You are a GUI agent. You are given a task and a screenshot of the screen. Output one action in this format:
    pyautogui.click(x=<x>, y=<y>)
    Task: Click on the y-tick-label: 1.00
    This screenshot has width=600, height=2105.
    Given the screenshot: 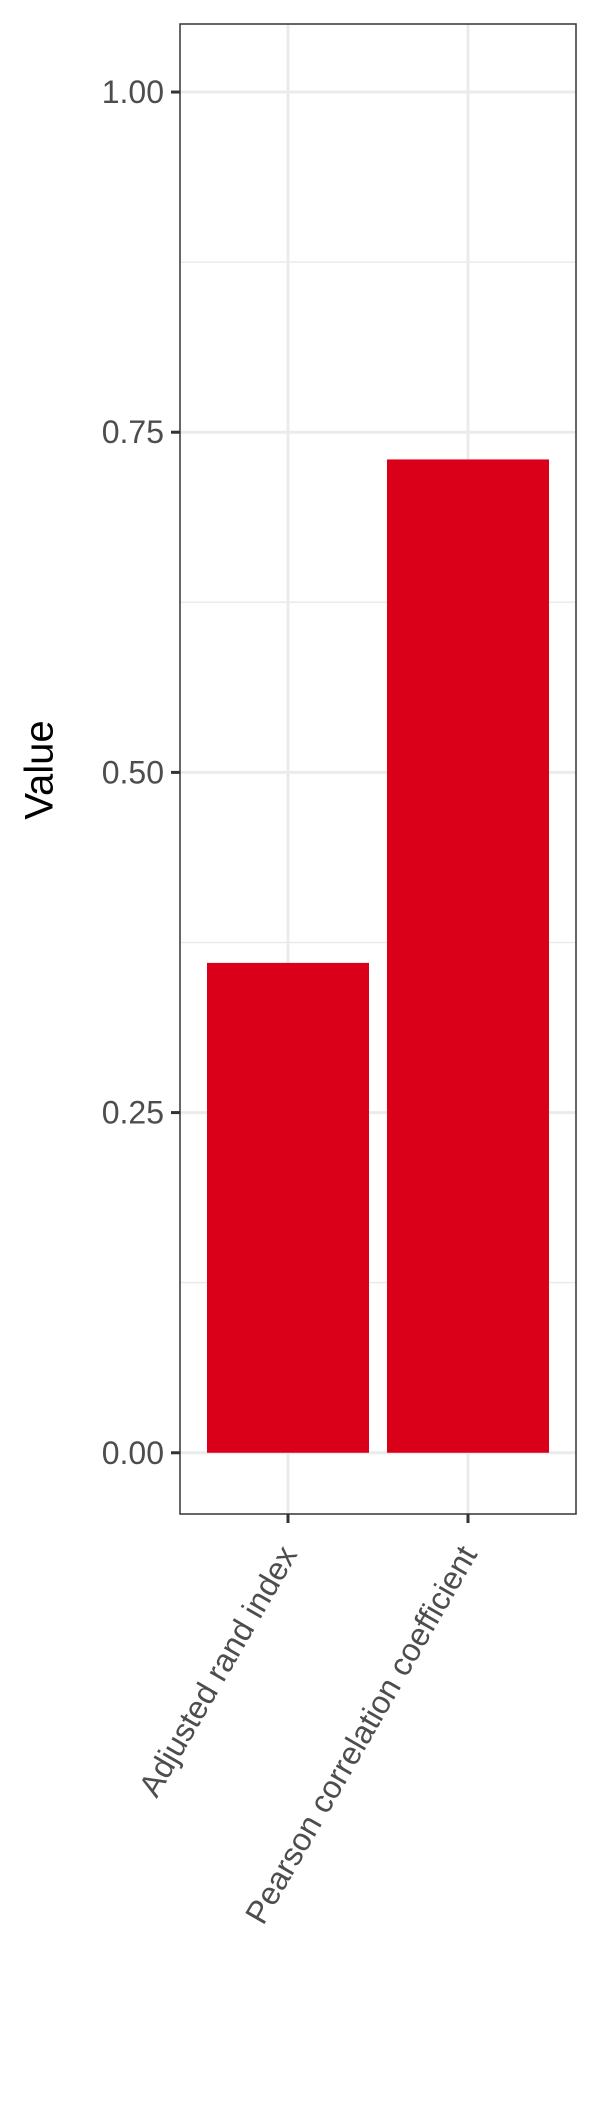 What is the action you would take?
    pyautogui.click(x=133, y=92)
    